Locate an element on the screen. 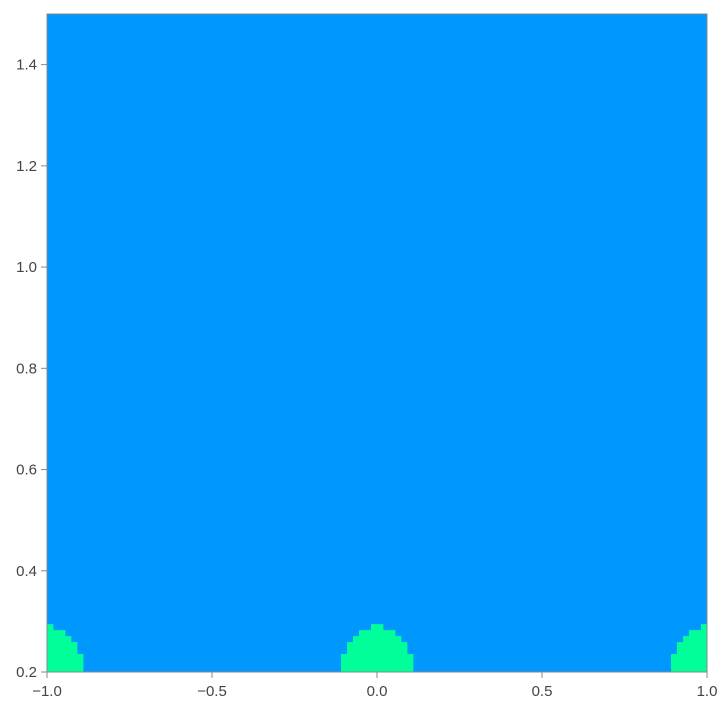 The width and height of the screenshot is (722, 718). y-tick-label: 1.2 is located at coordinates (26, 166).